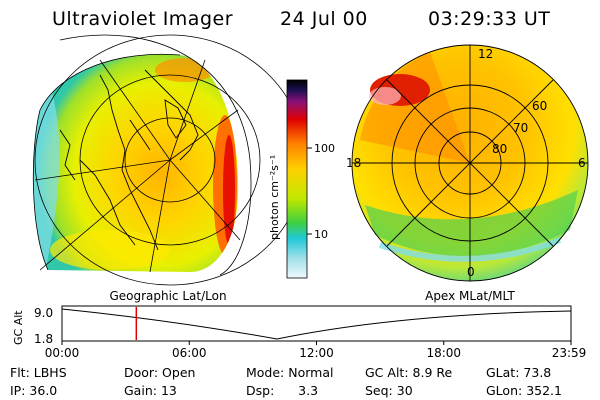 The height and width of the screenshot is (400, 600). Describe the element at coordinates (43, 339) in the screenshot. I see `ytick-1.8: 1.8` at that location.